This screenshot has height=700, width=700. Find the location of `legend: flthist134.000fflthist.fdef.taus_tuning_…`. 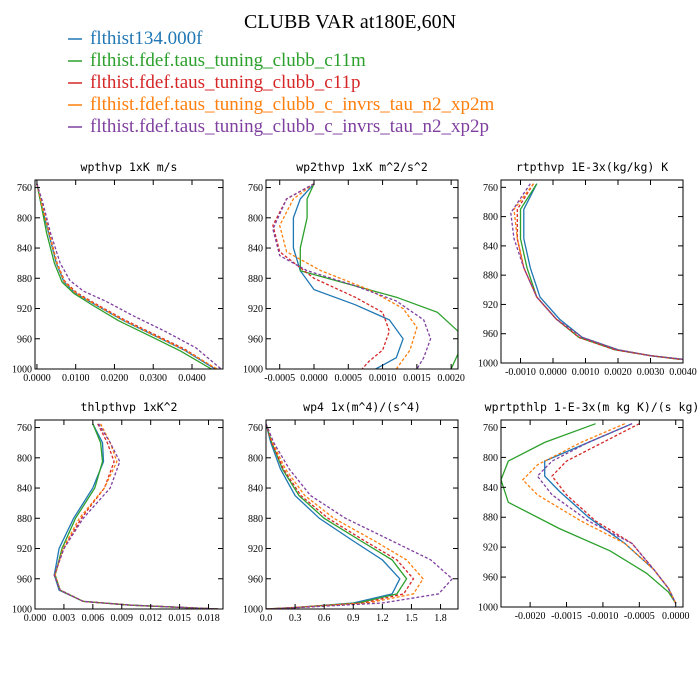

legend: flthist134.000fflthist.fdef.taus_tuning_… is located at coordinates (281, 82).